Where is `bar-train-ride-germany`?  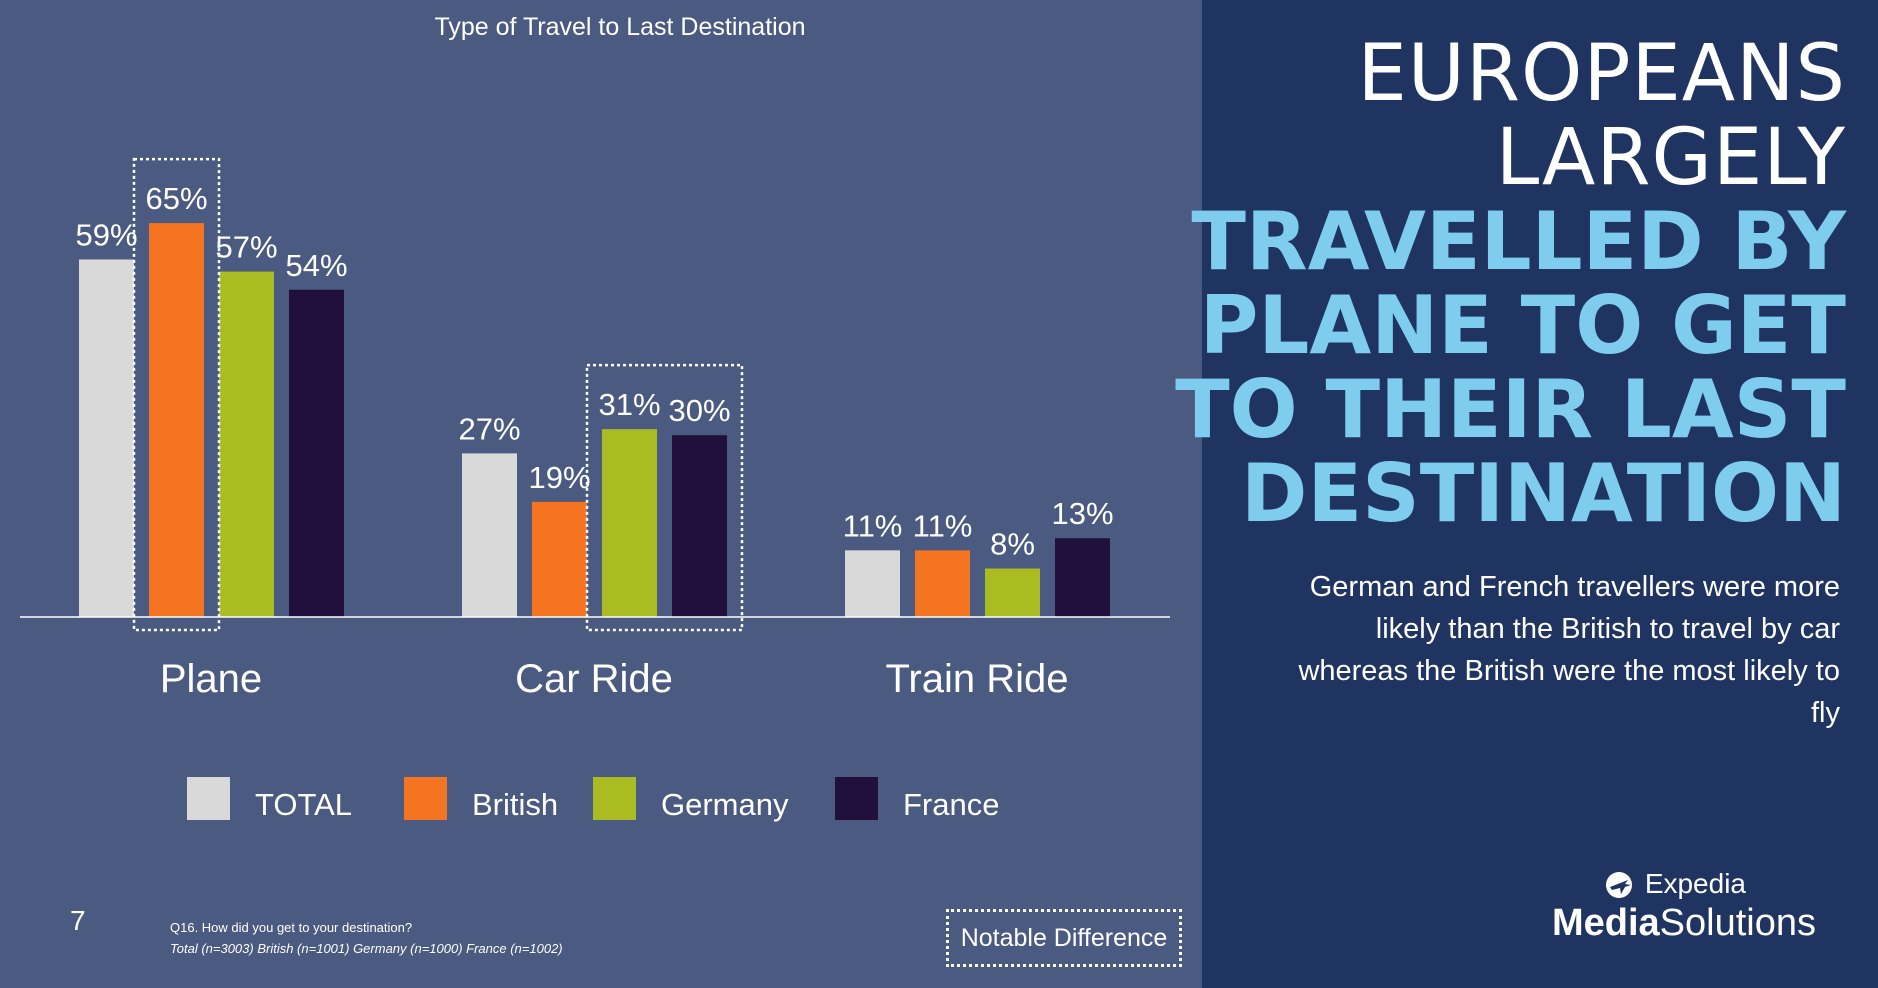 bar-train-ride-germany is located at coordinates (1012, 592).